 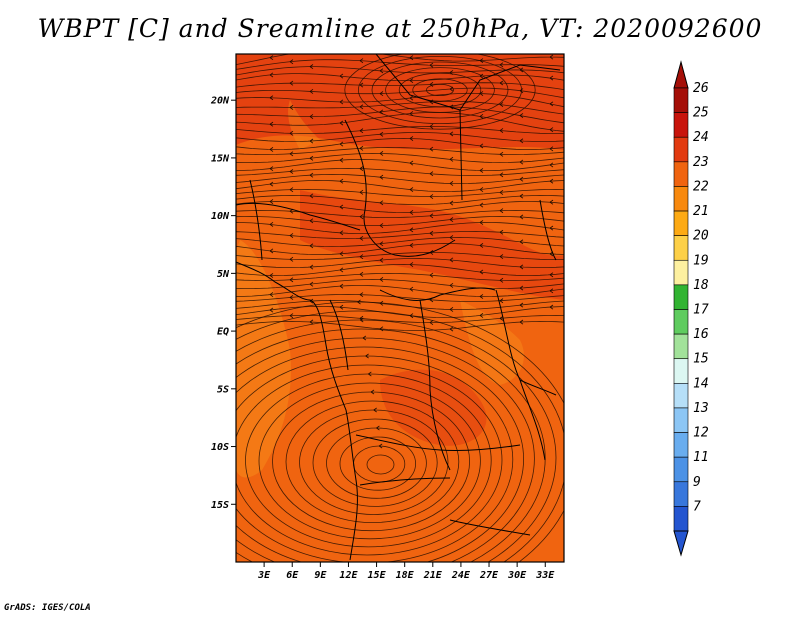 What do you see at coordinates (701, 186) in the screenshot?
I see `colorbar-label: 22` at bounding box center [701, 186].